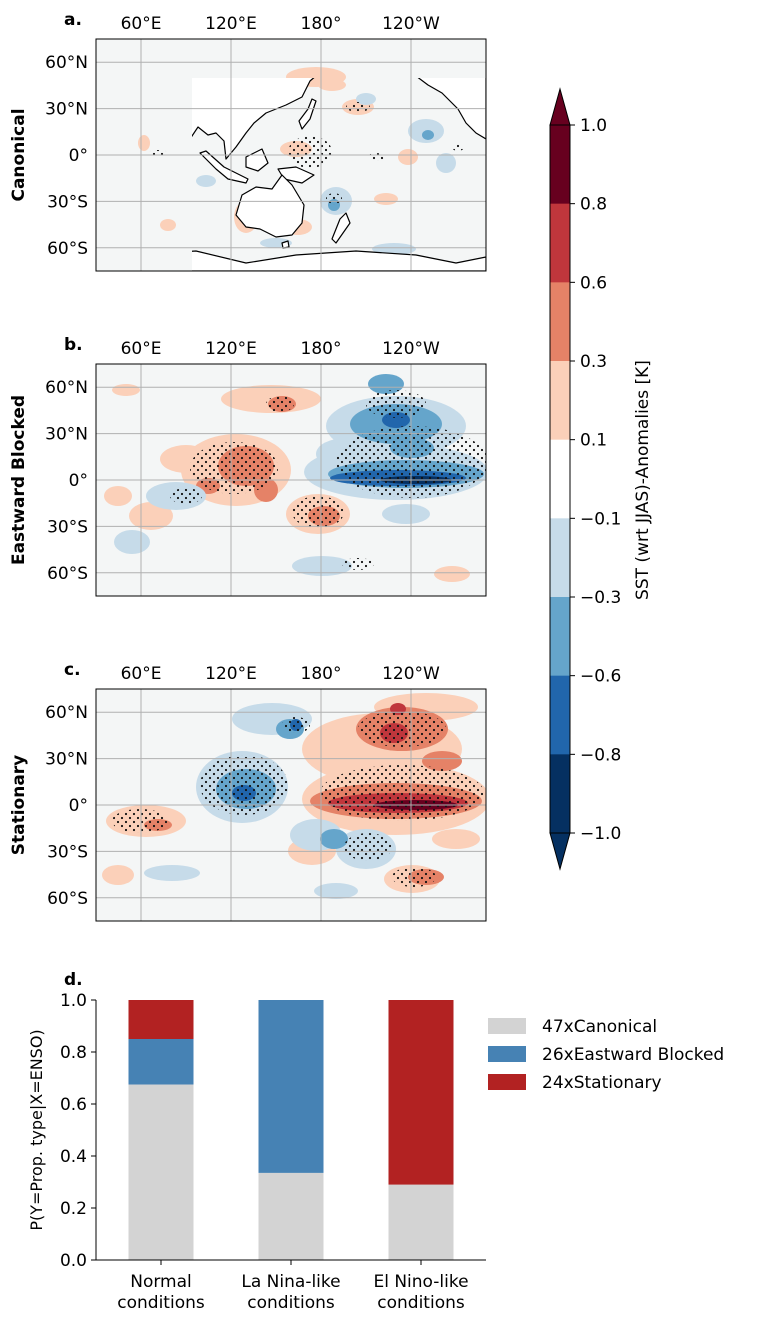 This screenshot has width=768, height=1324. Describe the element at coordinates (19, 805) in the screenshot. I see `row-label: Stationary` at that location.